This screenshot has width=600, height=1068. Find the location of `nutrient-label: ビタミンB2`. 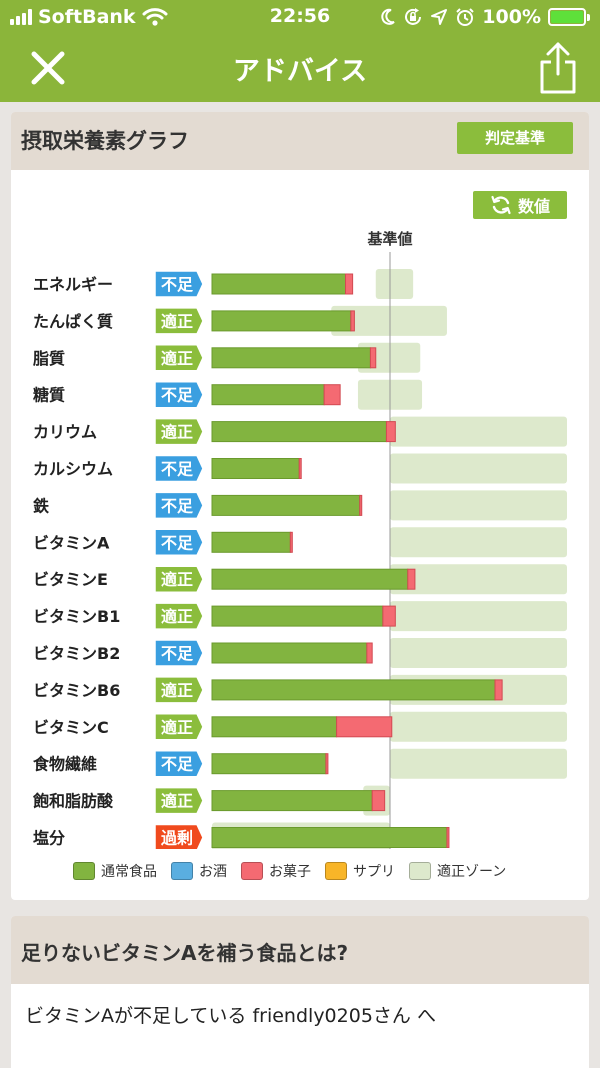

nutrient-label: ビタミンB2 is located at coordinates (76, 653).